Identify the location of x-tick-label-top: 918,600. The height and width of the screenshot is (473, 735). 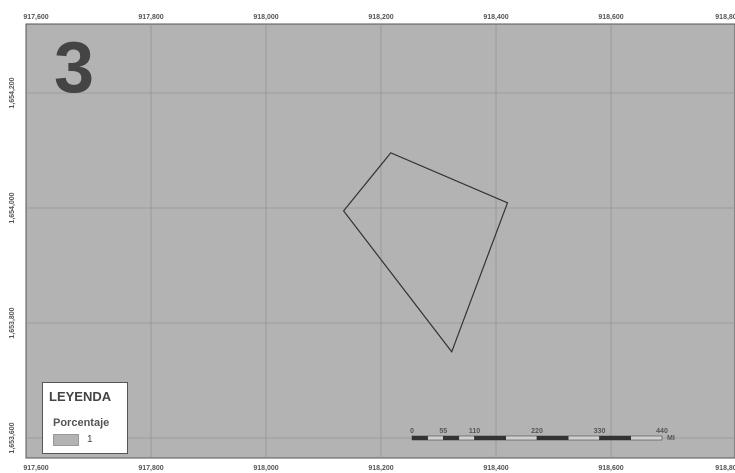
(610, 17).